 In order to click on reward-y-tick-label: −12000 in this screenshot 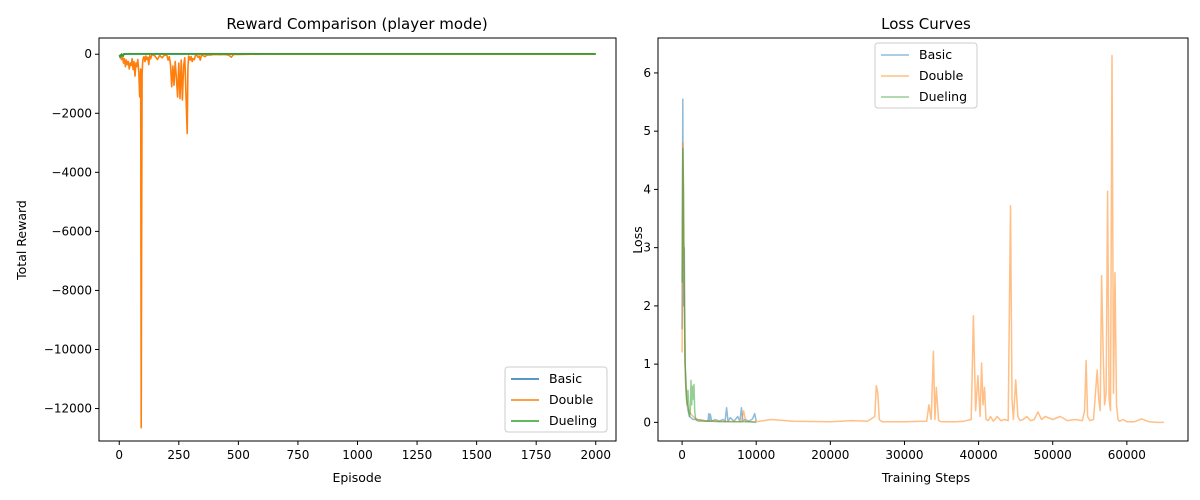, I will do `click(68, 409)`.